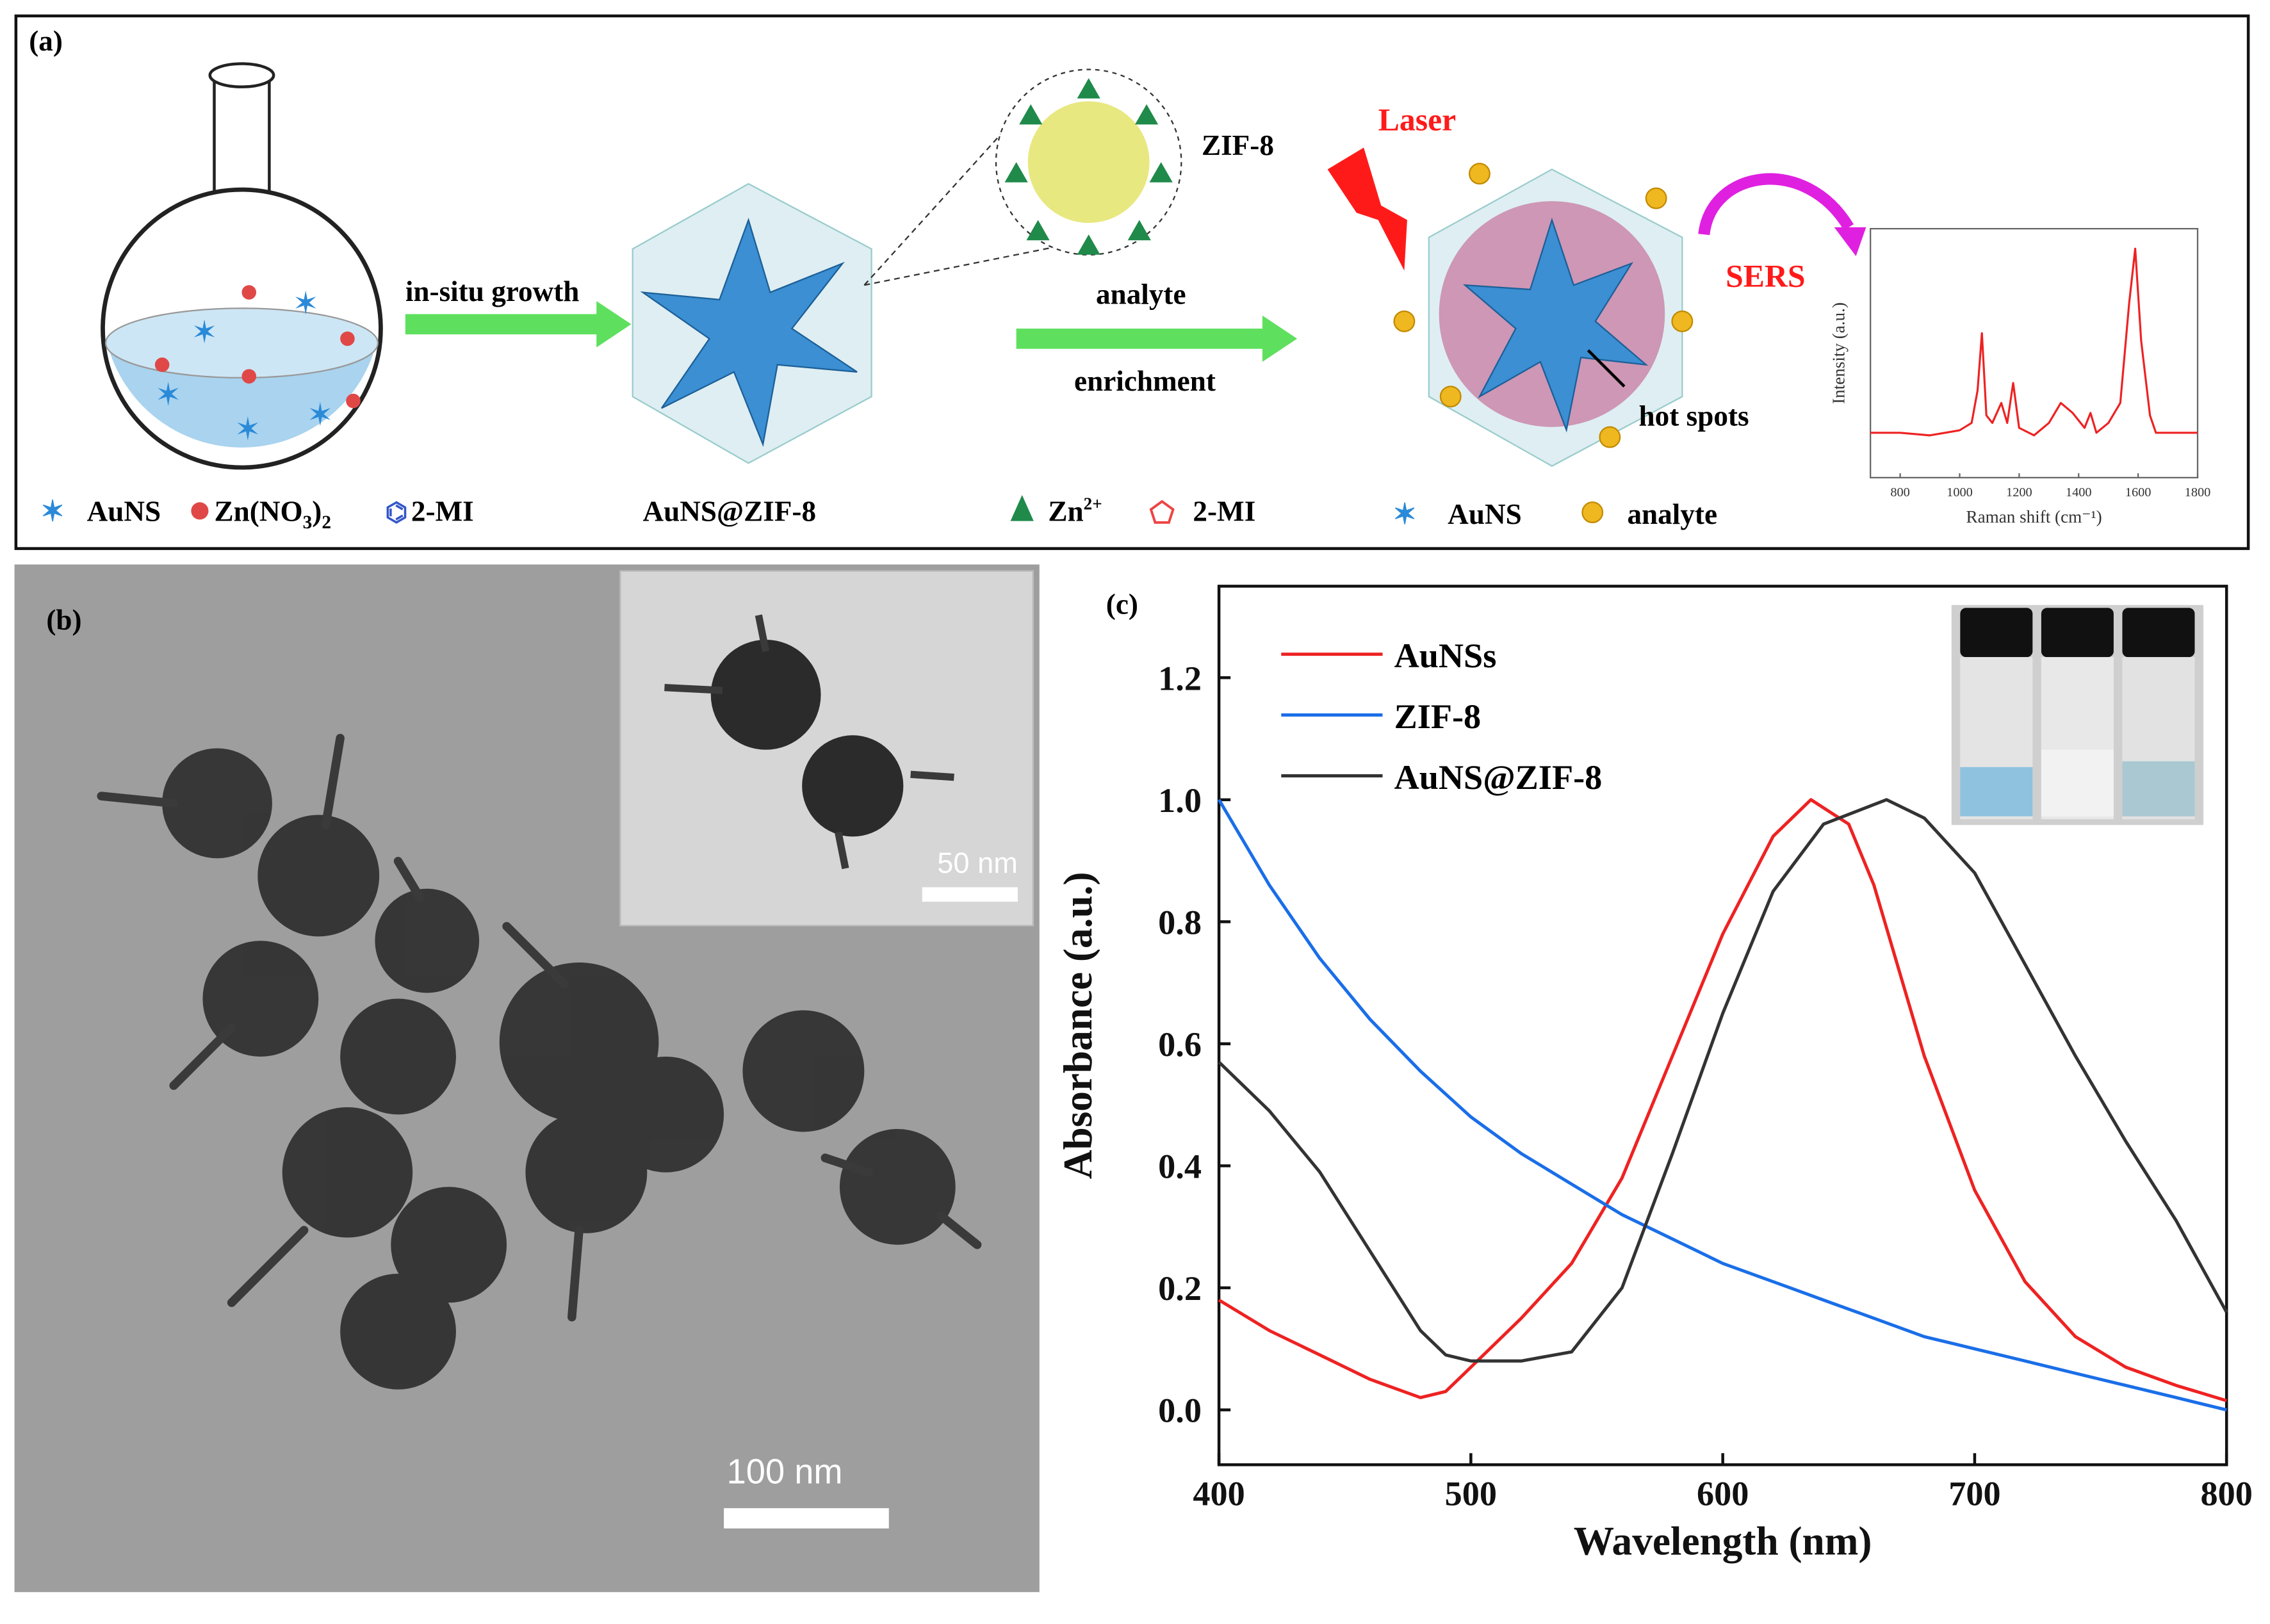 Image resolution: width=2270 pixels, height=1624 pixels. What do you see at coordinates (785, 1473) in the screenshot?
I see `main-scale-label: 100 nm` at bounding box center [785, 1473].